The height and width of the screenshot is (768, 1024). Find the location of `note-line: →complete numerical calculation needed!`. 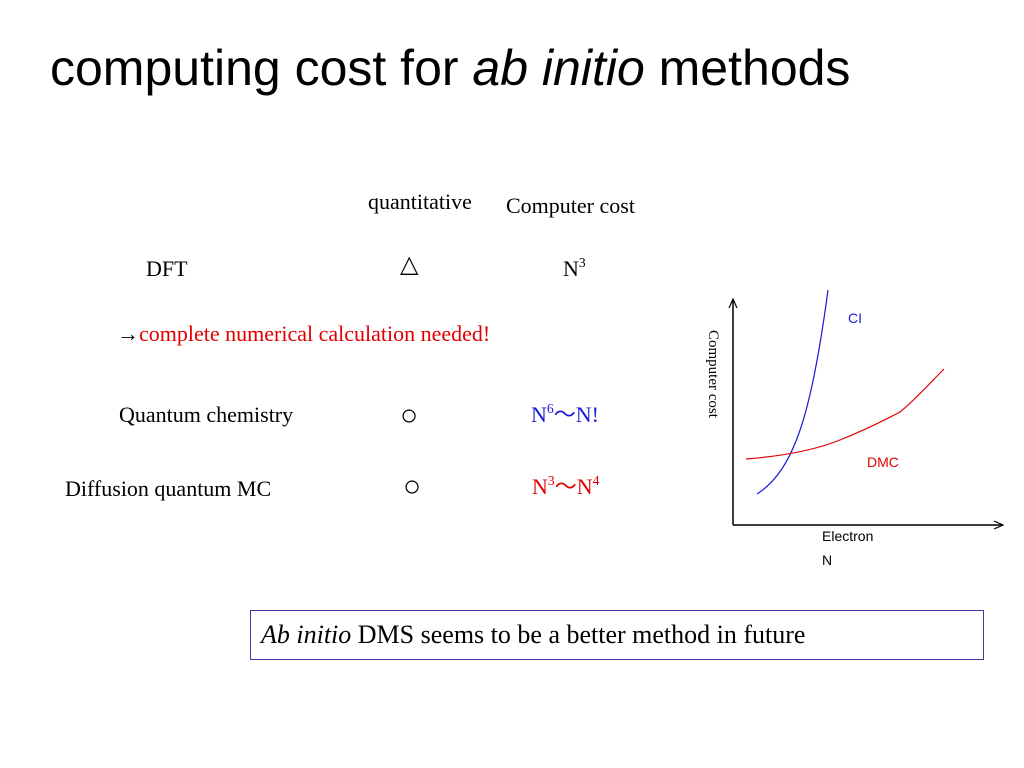

note-line: →complete numerical calculation needed! is located at coordinates (304, 333).